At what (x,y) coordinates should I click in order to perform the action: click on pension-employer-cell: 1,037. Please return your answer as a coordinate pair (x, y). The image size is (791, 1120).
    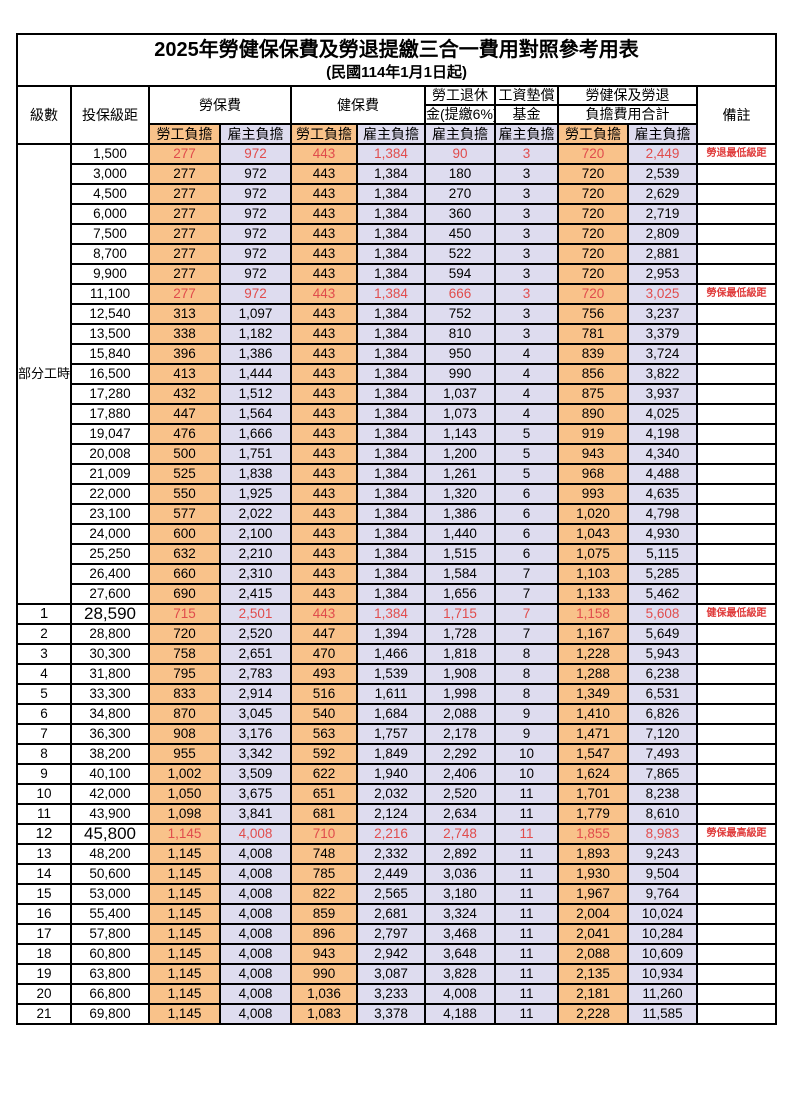
    Looking at the image, I should click on (460, 394).